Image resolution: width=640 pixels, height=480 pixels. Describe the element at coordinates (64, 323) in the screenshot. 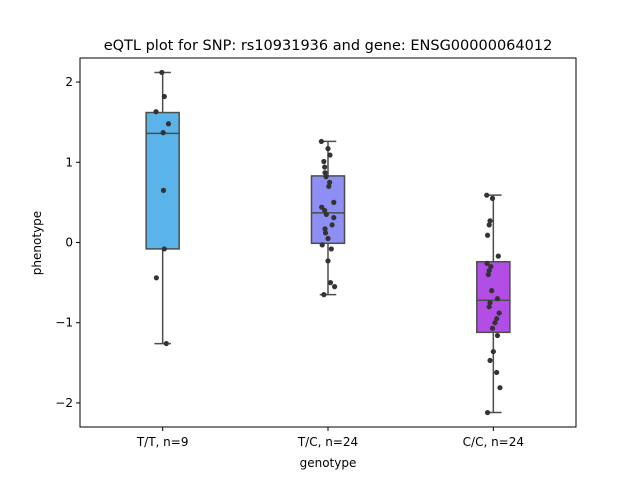

I see `y-tick-label: −1` at that location.